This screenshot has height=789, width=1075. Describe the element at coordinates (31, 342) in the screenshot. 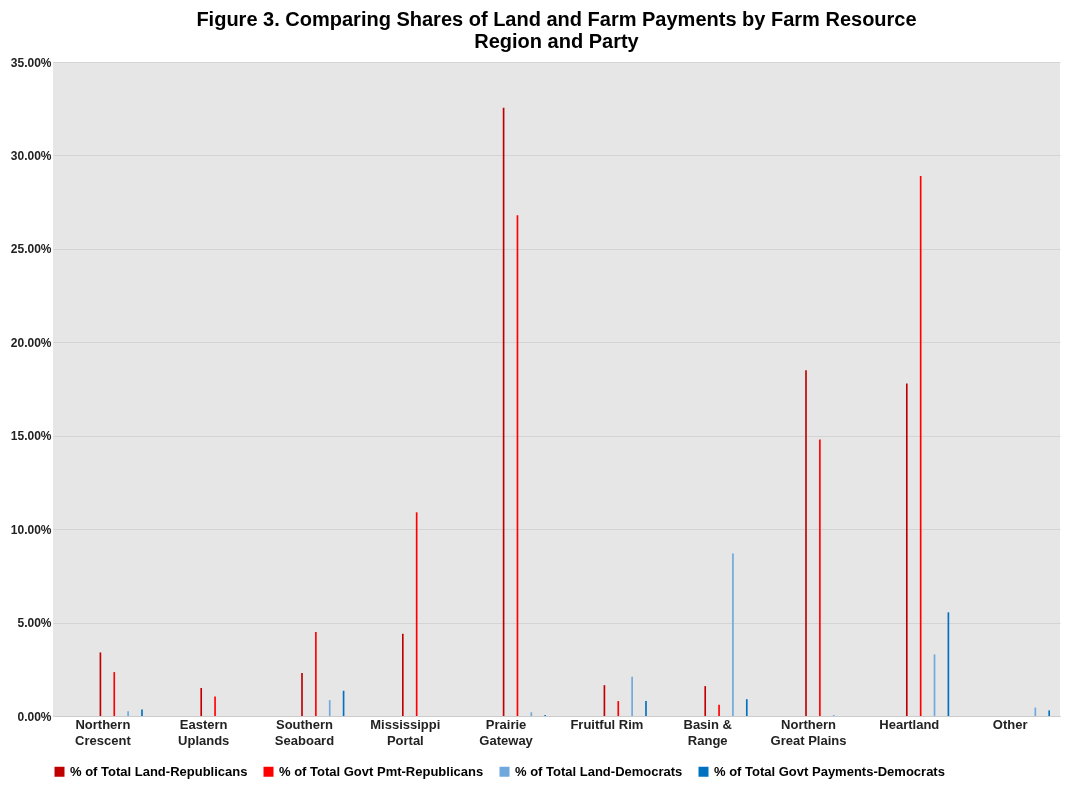

I see `y-tick-label: 20.00%` at that location.